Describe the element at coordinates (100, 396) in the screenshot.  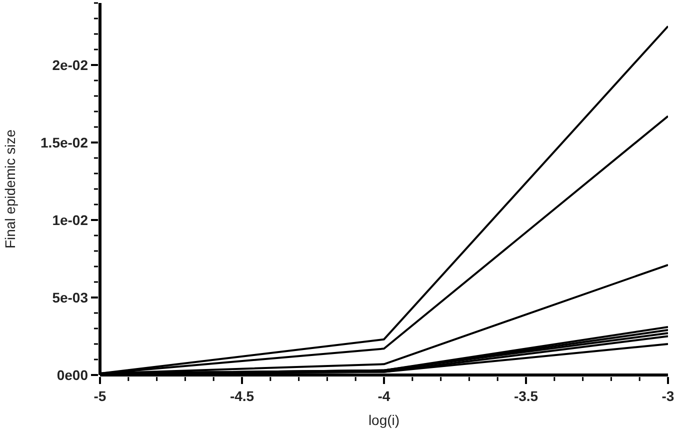
I see `x-tick-label: -5` at that location.